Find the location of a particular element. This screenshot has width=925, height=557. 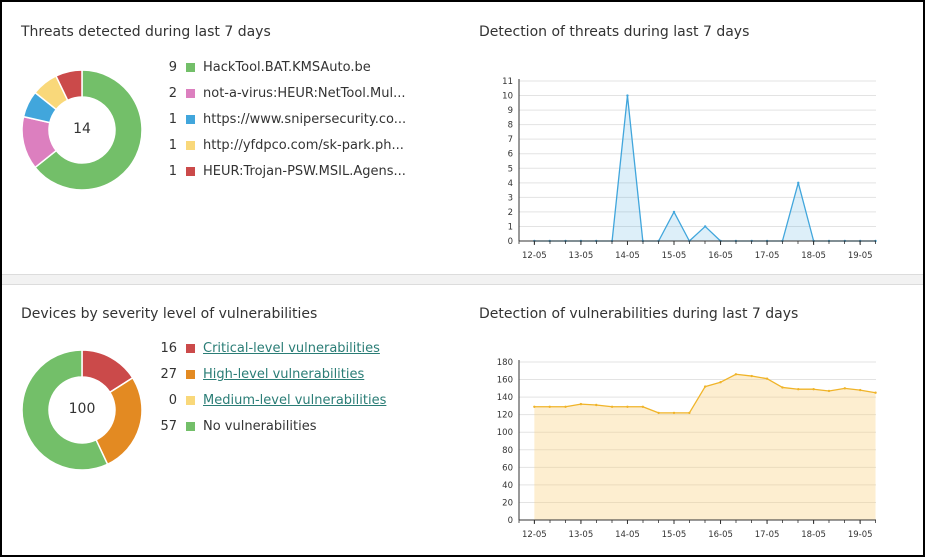

threats-chart-y-tick-label: 7 is located at coordinates (510, 140).